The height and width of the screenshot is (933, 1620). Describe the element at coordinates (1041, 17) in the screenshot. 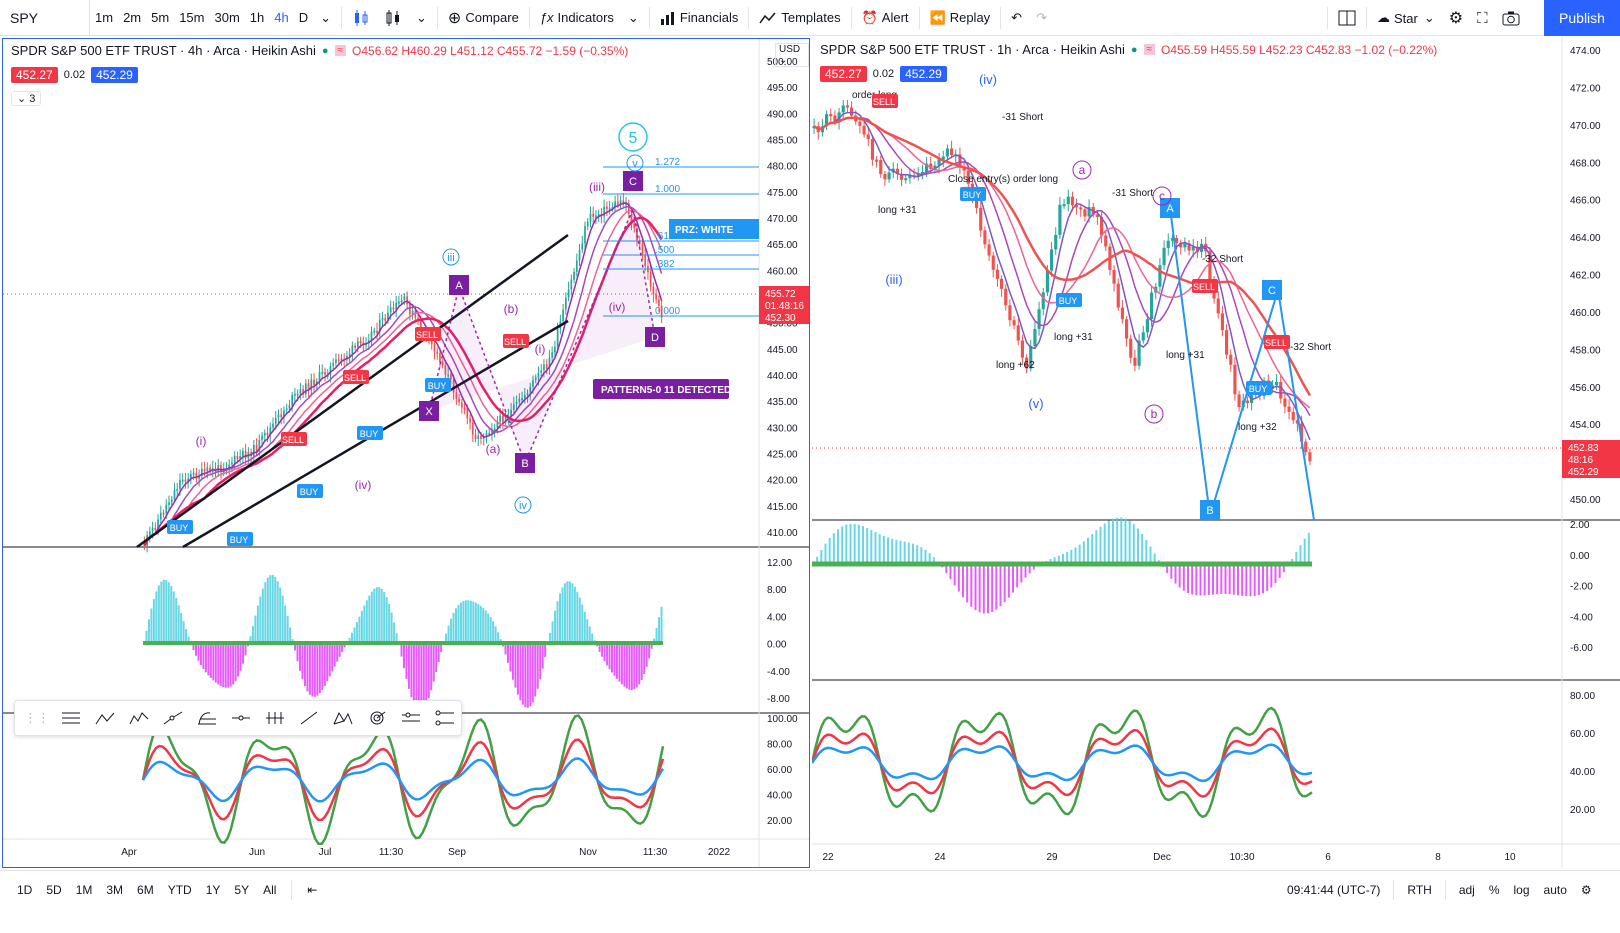

I see `redo-button: ↷` at that location.